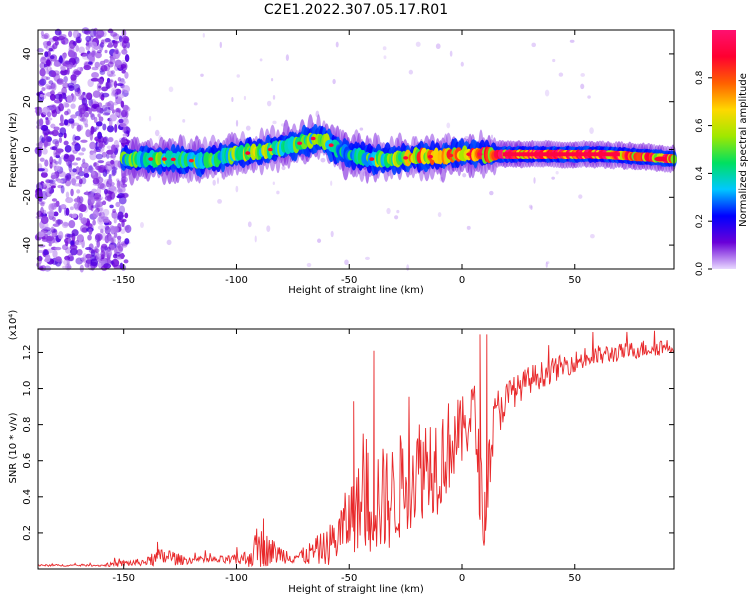  What do you see at coordinates (27, 197) in the screenshot?
I see `y-tick-label: -20` at bounding box center [27, 197].